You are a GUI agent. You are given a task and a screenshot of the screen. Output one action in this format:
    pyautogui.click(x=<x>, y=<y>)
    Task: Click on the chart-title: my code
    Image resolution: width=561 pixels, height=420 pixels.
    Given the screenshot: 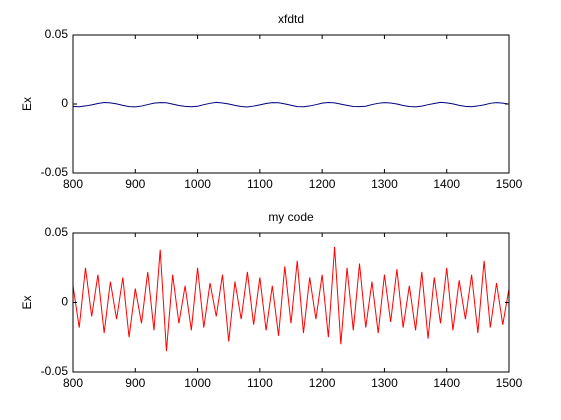 What is the action you would take?
    pyautogui.click(x=291, y=217)
    